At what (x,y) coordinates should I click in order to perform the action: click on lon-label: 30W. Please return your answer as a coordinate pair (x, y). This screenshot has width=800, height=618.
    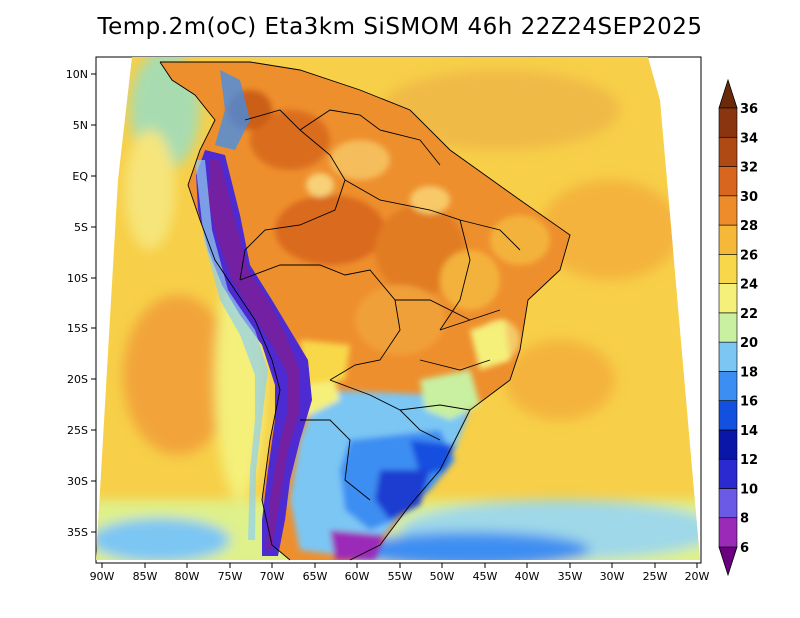
    Looking at the image, I should click on (612, 576).